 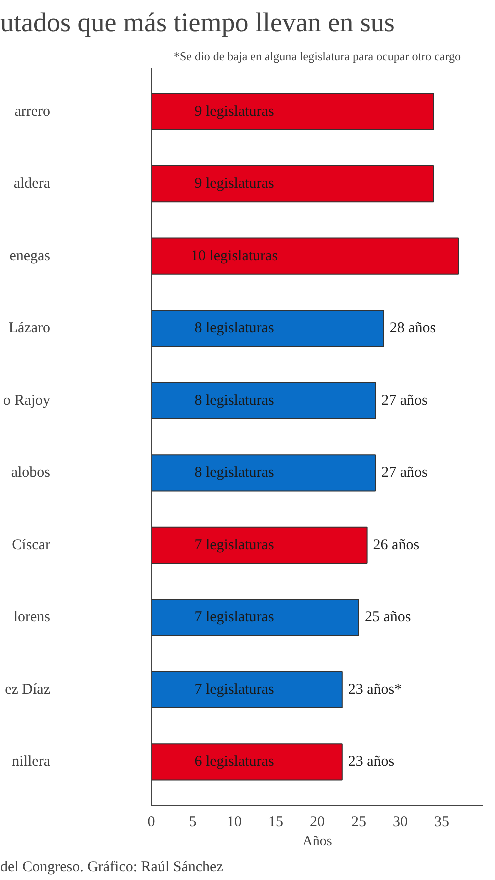 What do you see at coordinates (32, 112) in the screenshot?
I see `y-tick-label: arrero` at bounding box center [32, 112].